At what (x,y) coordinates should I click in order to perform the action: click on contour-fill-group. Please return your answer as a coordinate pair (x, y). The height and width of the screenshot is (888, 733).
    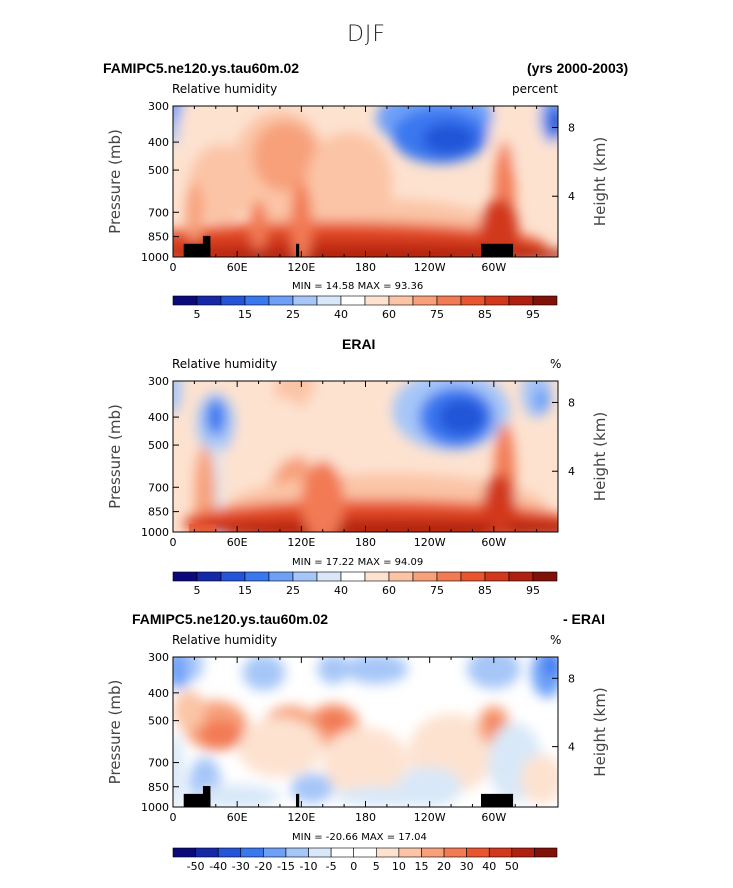
    Looking at the image, I should click on (365, 732).